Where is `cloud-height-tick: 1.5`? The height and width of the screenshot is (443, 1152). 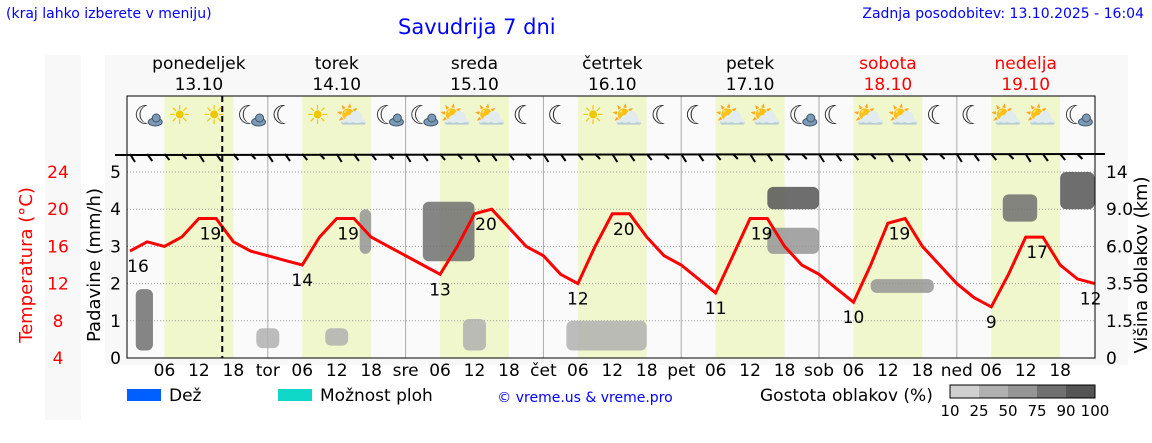
cloud-height-tick: 1.5 is located at coordinates (1119, 322).